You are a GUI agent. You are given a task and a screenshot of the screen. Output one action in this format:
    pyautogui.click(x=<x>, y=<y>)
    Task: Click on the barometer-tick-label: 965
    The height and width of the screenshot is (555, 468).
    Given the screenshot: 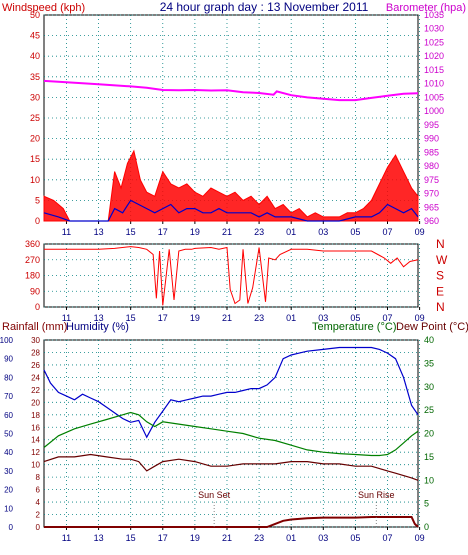 What is the action you would take?
    pyautogui.click(x=431, y=207)
    